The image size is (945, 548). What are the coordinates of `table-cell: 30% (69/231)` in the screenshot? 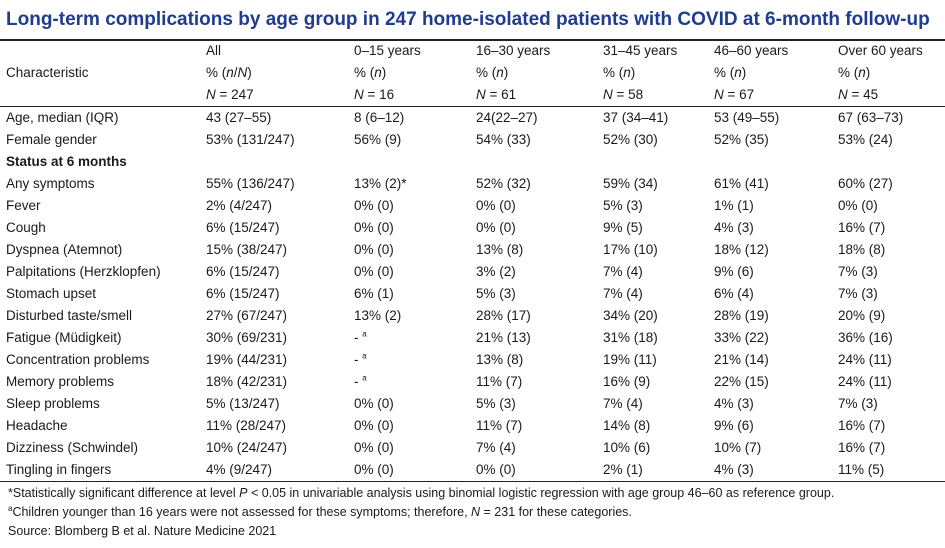 It's located at (247, 337).